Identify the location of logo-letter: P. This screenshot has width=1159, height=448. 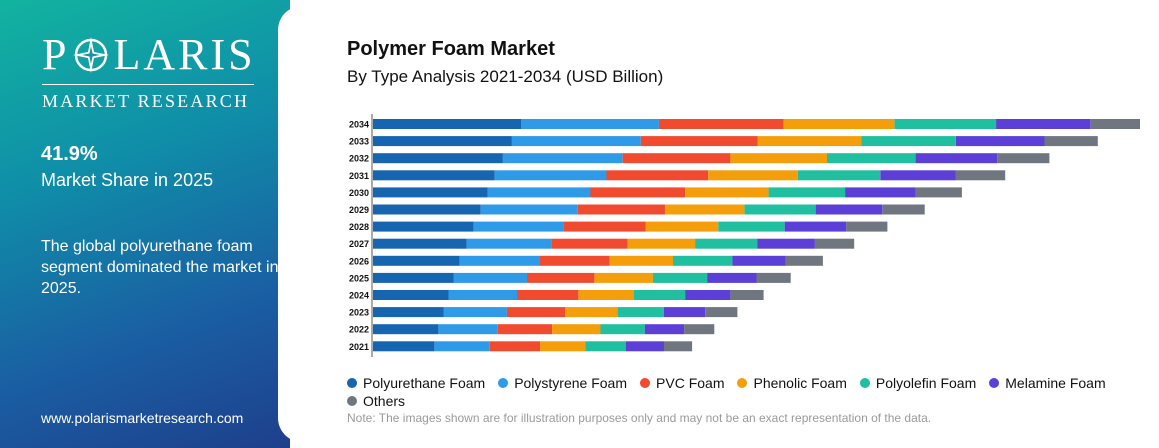
(56, 54).